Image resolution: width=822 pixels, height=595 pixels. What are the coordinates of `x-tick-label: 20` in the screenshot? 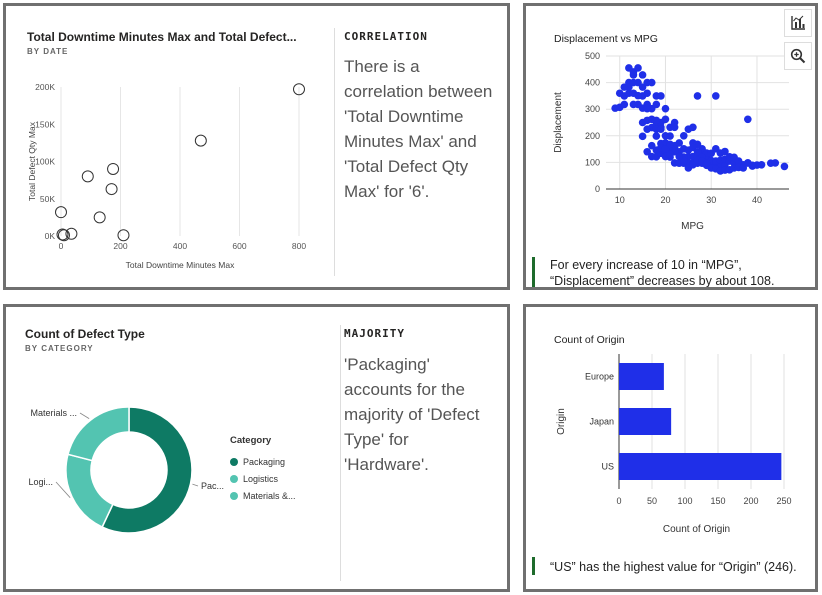 It's located at (665, 200).